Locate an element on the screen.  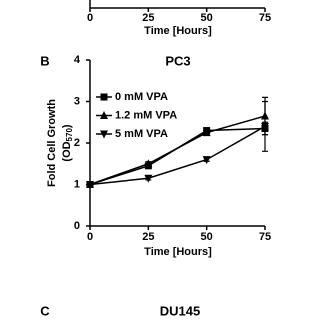
panel-label: C is located at coordinates (45, 310).